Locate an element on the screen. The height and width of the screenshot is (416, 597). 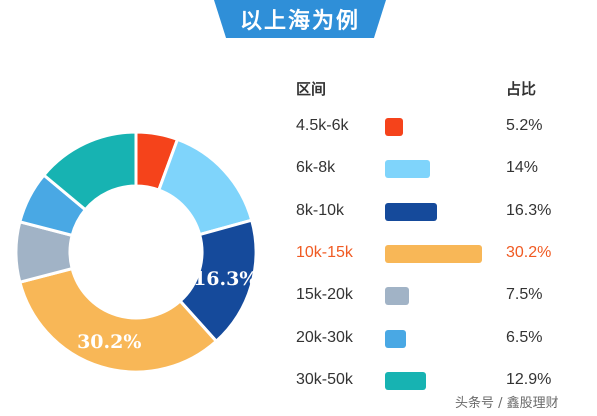
legend-category: 20k-30k is located at coordinates (324, 337).